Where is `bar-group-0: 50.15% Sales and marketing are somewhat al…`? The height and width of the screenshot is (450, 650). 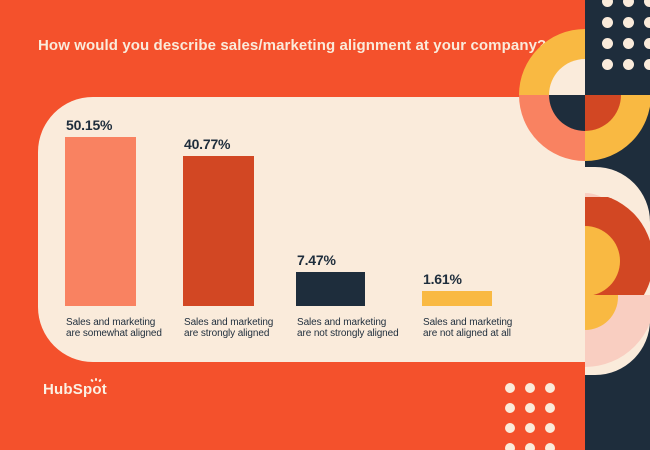 bar-group-0: 50.15% Sales and marketing are somewhat al… is located at coordinates (113, 228).